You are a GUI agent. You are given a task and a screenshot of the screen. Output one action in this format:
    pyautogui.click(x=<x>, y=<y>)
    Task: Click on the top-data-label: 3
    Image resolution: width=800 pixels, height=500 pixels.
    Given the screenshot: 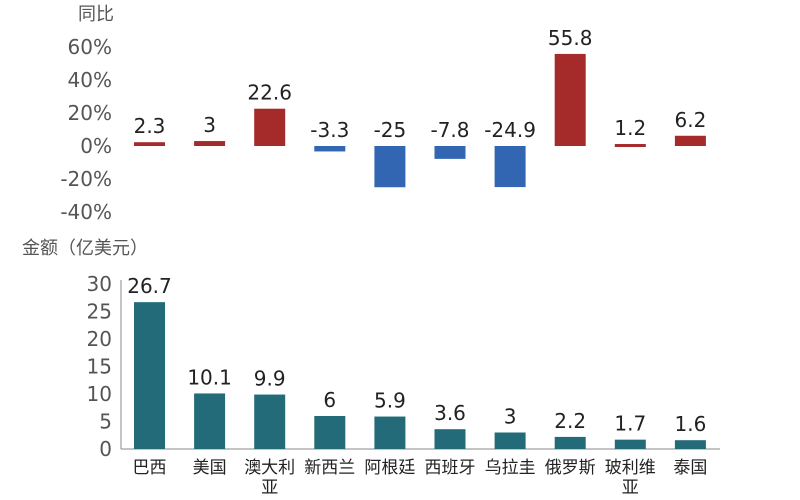 What is the action you would take?
    pyautogui.click(x=209, y=125)
    